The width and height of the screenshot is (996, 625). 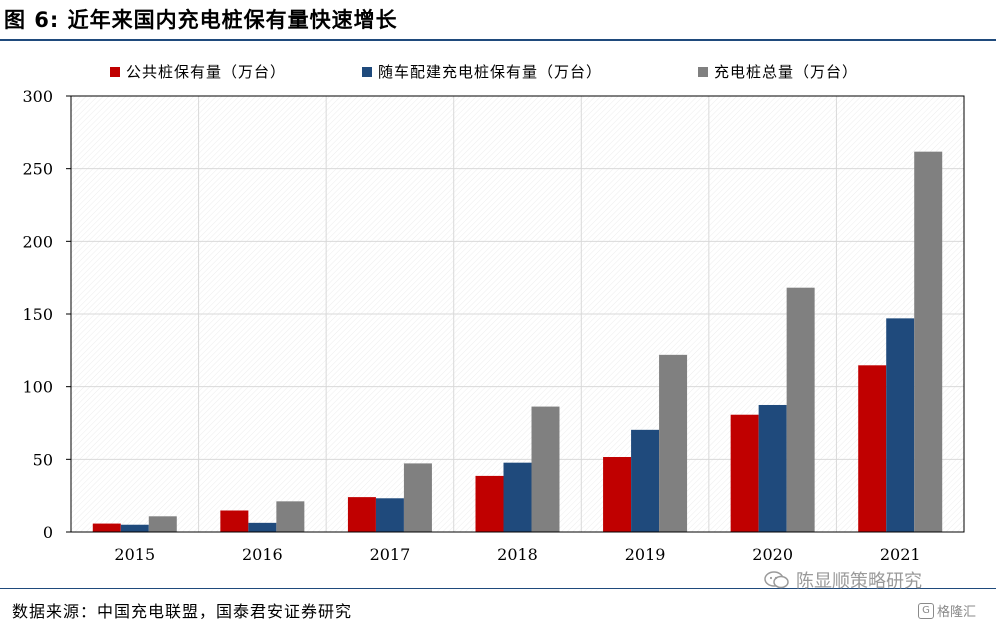 What do you see at coordinates (37, 96) in the screenshot?
I see `y-tick-label: 300` at bounding box center [37, 96].